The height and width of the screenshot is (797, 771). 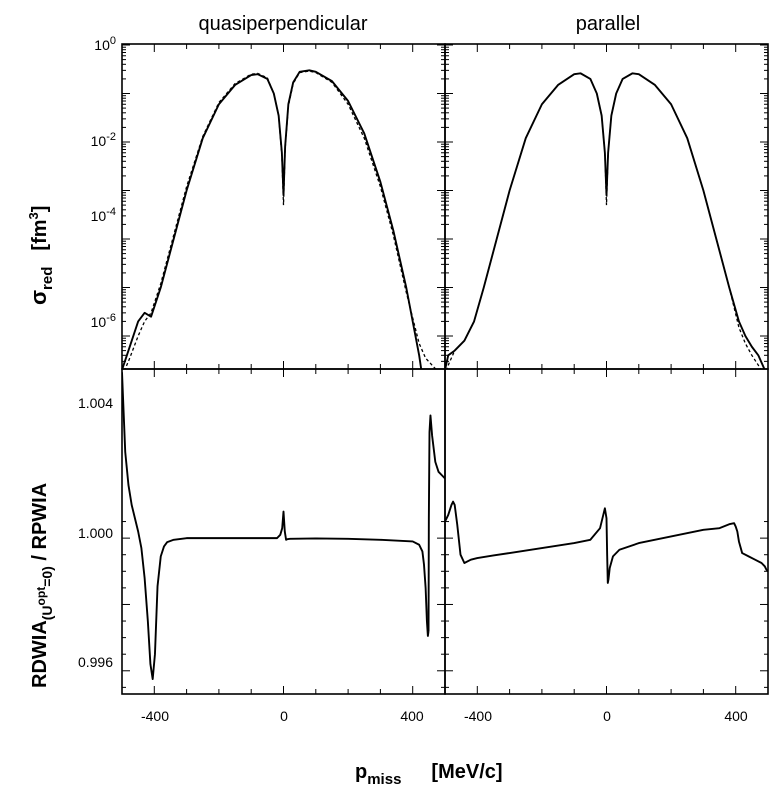 I want to click on xtick-label-right-0: -400, so click(x=478, y=716).